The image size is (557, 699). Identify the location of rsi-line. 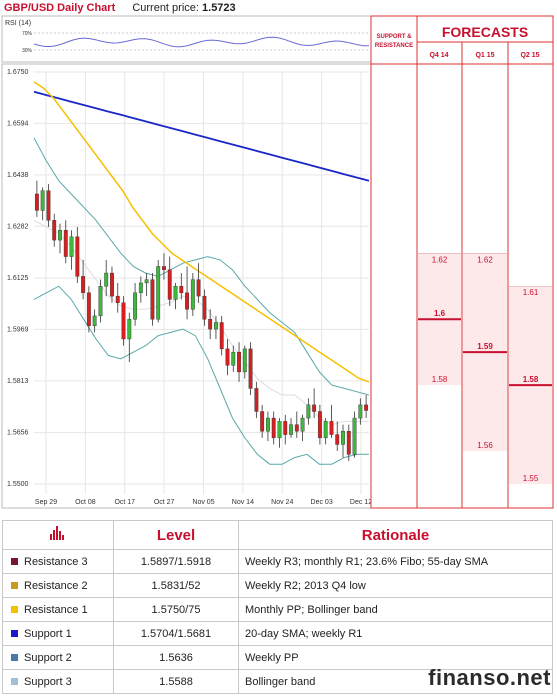
(201, 42).